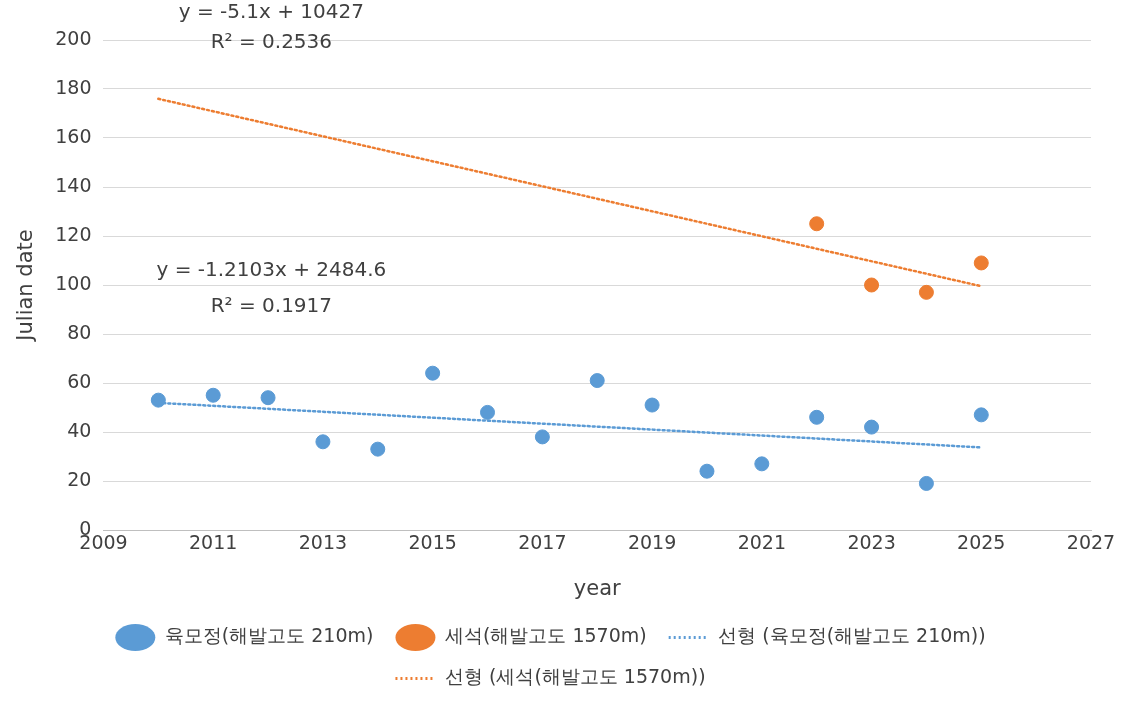 This screenshot has width=1121, height=708. Describe the element at coordinates (271, 268) in the screenshot. I see `annotation: y = -1.2103x + 2484.6` at that location.